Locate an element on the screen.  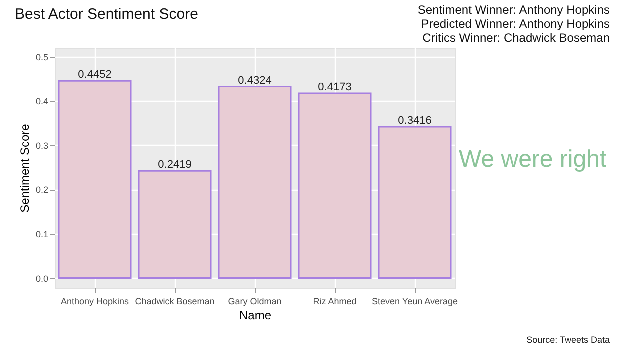
data-label: 0.2419 is located at coordinates (175, 165).